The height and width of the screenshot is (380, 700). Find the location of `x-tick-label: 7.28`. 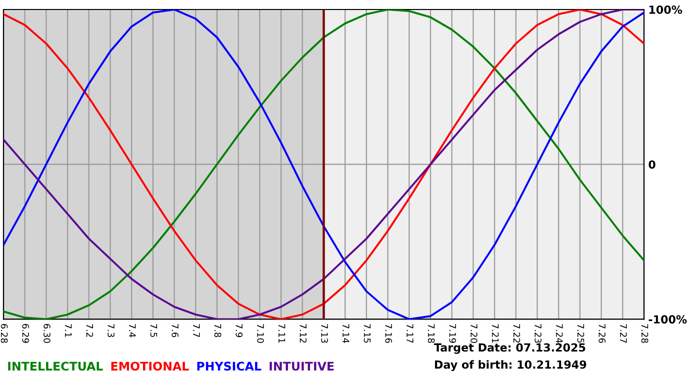

x-tick-label: 7.28 is located at coordinates (644, 333).